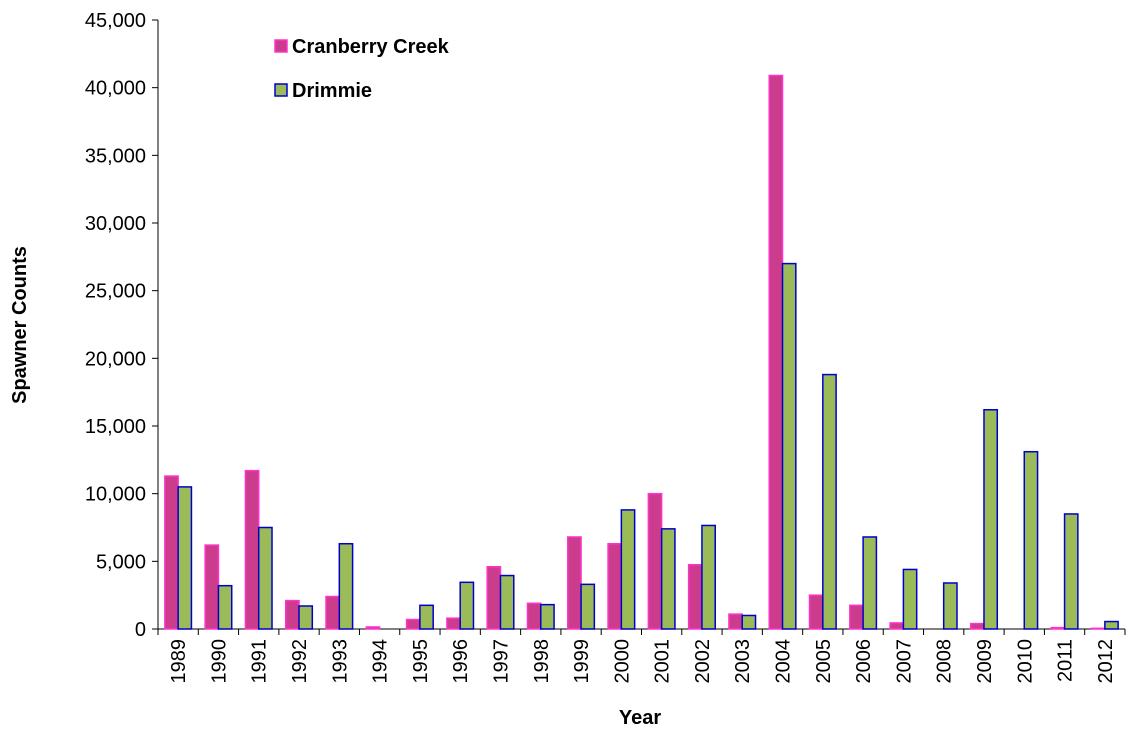 This screenshot has height=741, width=1126. Describe the element at coordinates (219, 661) in the screenshot. I see `x-tick-label: 1990` at that location.